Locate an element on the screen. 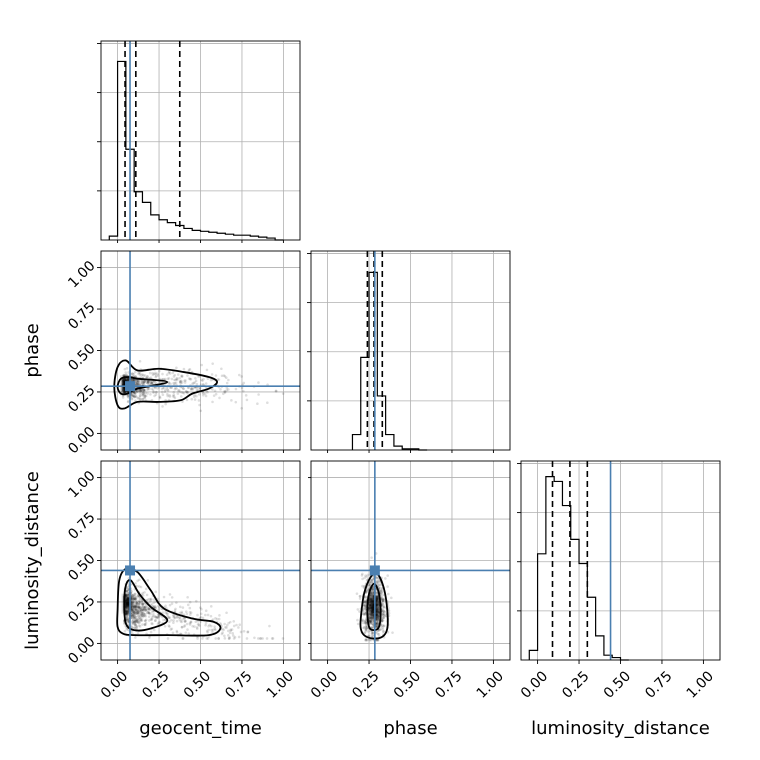 This screenshot has width=760, height=760. y-tick-label: 0.25 is located at coordinates (81, 608).